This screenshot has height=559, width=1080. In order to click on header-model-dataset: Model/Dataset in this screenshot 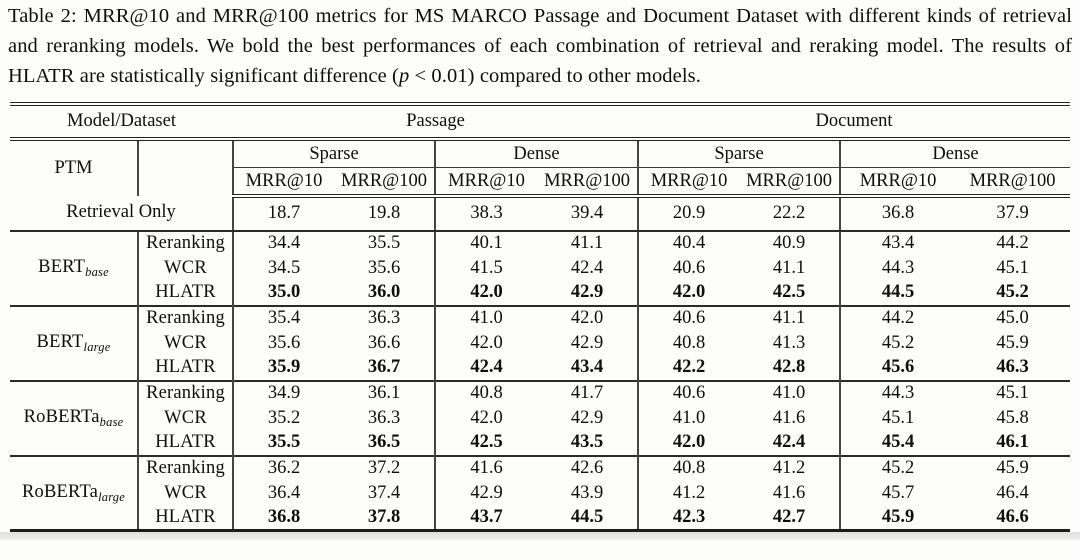, I will do `click(122, 121)`.